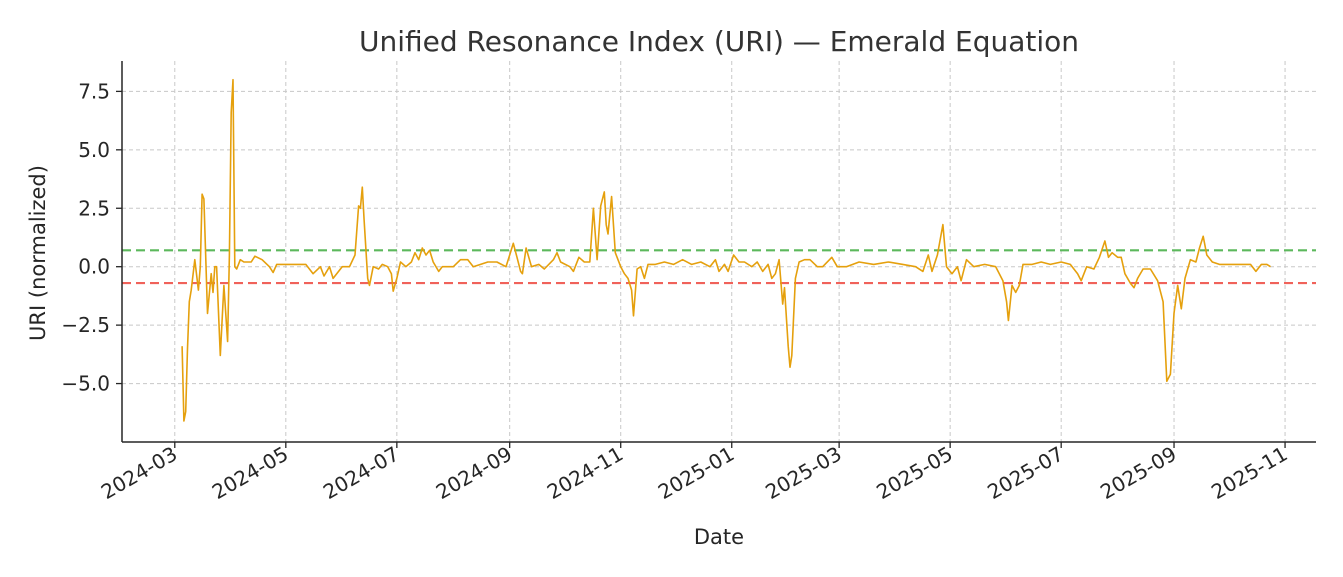 This screenshot has height=577, width=1343. What do you see at coordinates (139, 473) in the screenshot?
I see `x-tick-label: 2024-03` at bounding box center [139, 473].